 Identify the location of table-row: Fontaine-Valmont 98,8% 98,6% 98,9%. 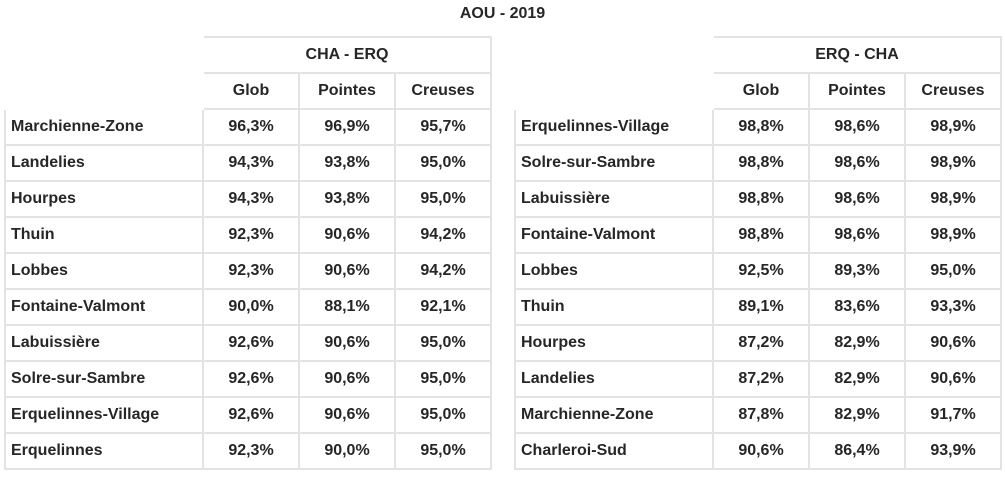
(758, 235).